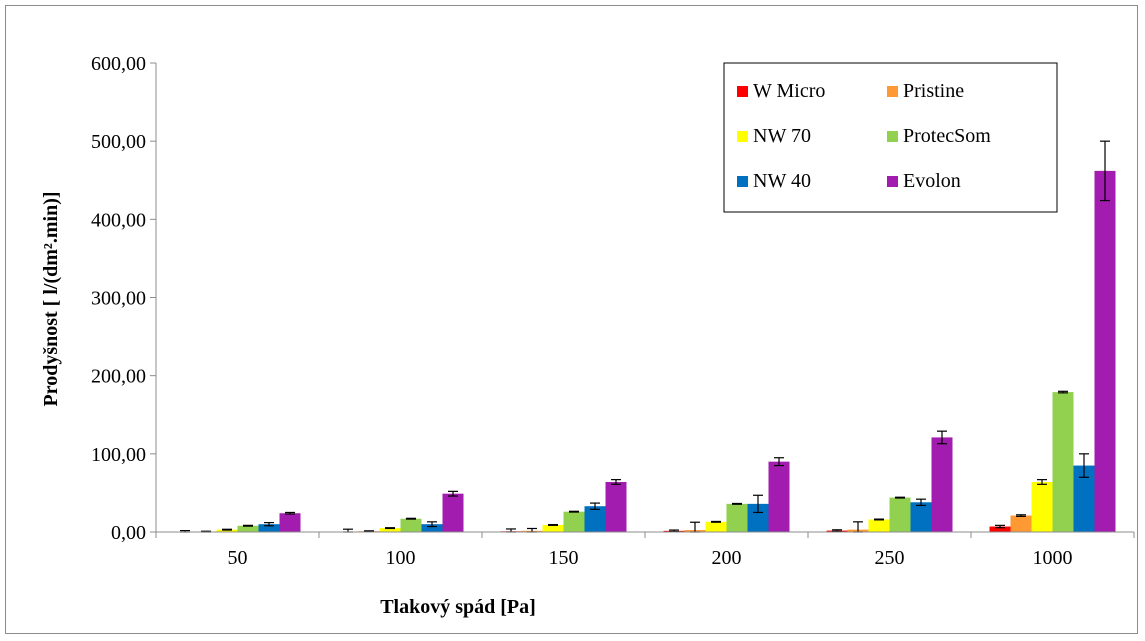 Image resolution: width=1145 pixels, height=641 pixels. Describe the element at coordinates (118, 64) in the screenshot. I see `y-tick-label: 600,00` at that location.